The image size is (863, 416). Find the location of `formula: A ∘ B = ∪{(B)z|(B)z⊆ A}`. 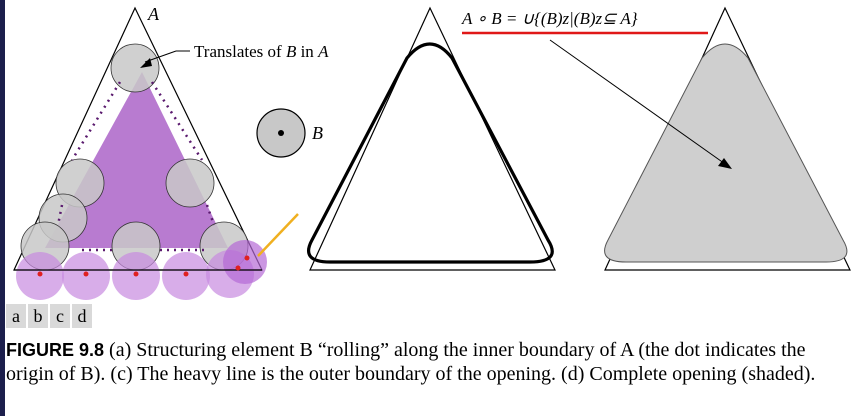

formula: A ∘ B = ∪{(B)z|(B)z⊆ A} is located at coordinates (549, 18).